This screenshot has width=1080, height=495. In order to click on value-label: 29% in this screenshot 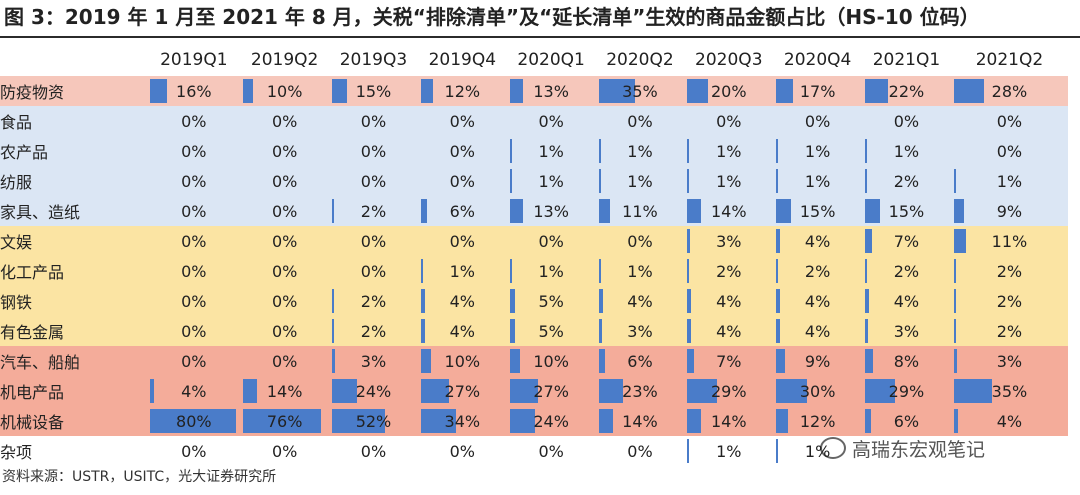, I will do `click(906, 391)`.